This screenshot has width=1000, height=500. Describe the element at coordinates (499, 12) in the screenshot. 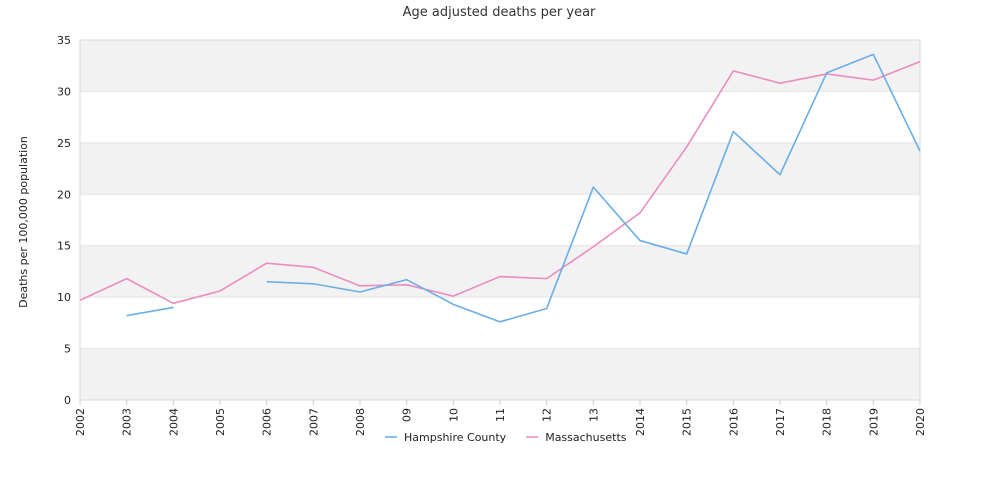

I see `chart-title: Age adjusted deaths per year` at that location.